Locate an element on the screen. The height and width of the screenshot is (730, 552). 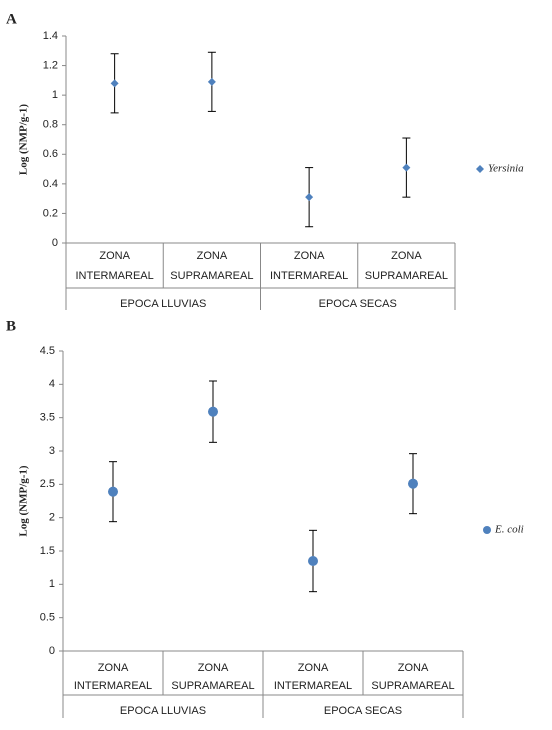
legend-label: E. coli is located at coordinates (509, 530).